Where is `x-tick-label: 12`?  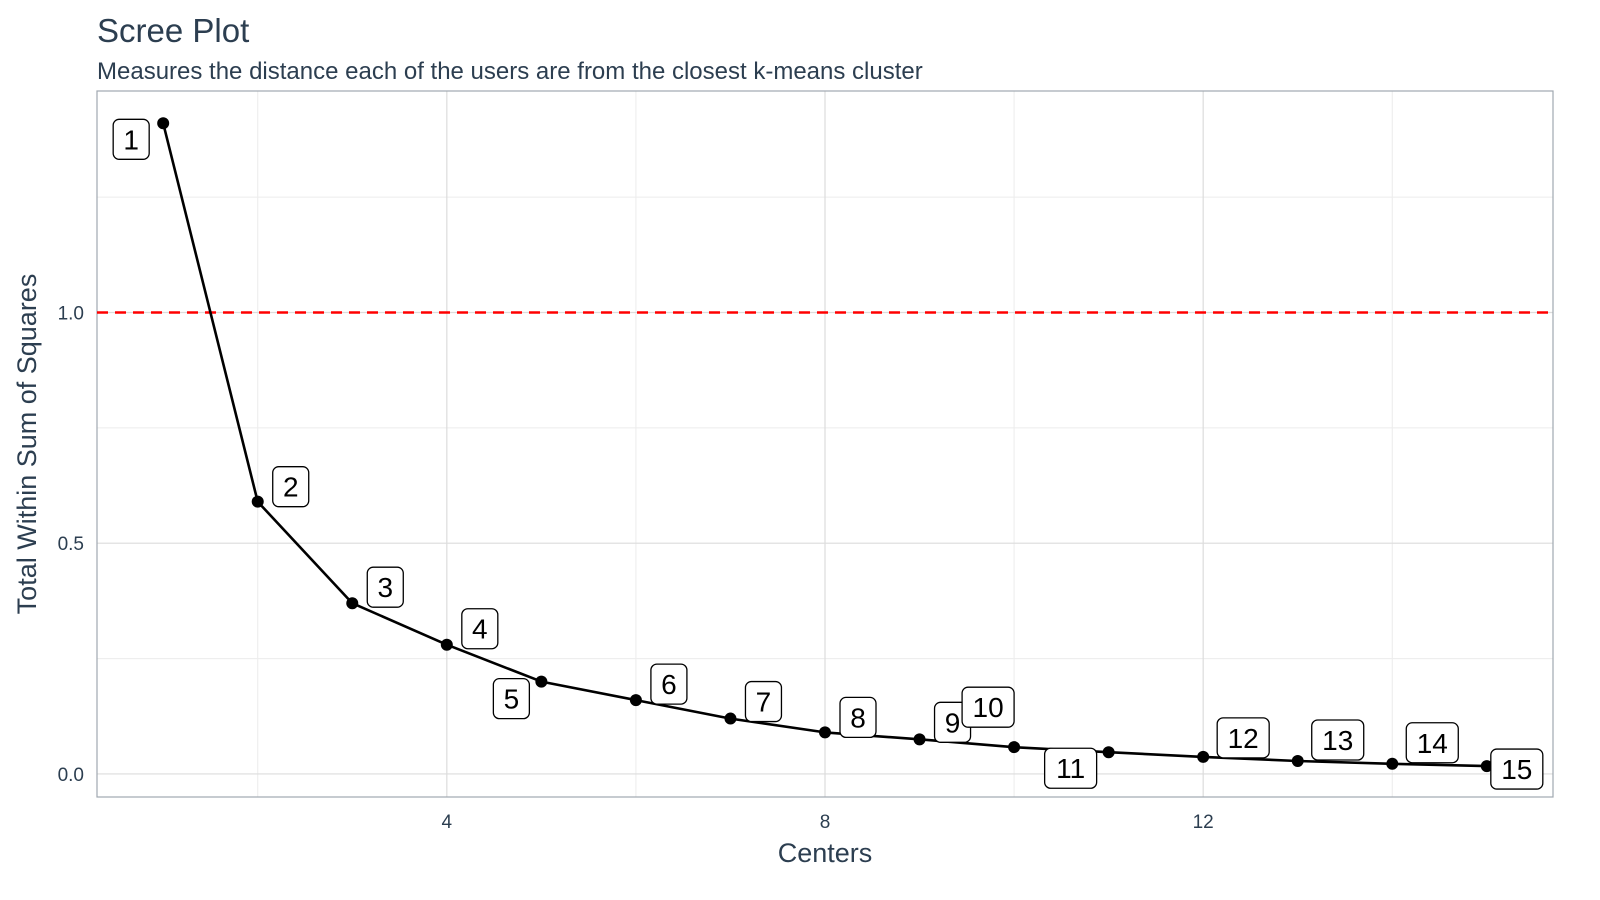
x-tick-label: 12 is located at coordinates (1203, 822).